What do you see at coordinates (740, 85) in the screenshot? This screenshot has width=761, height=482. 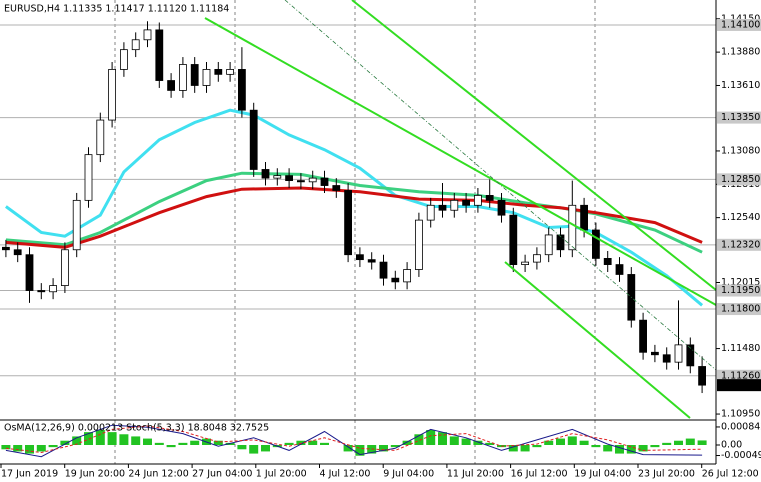 I see `y-tick-label: 1.13610` at bounding box center [740, 85].